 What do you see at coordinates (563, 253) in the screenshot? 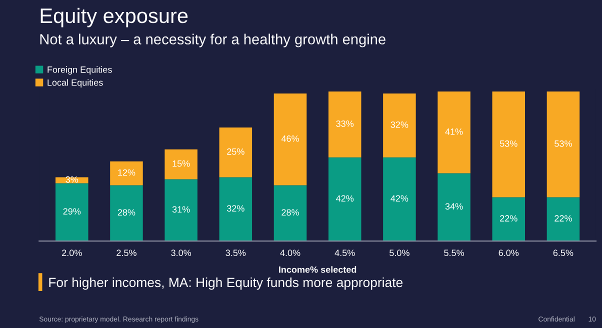
I see `x-tick-label: 6.5%` at bounding box center [563, 253].